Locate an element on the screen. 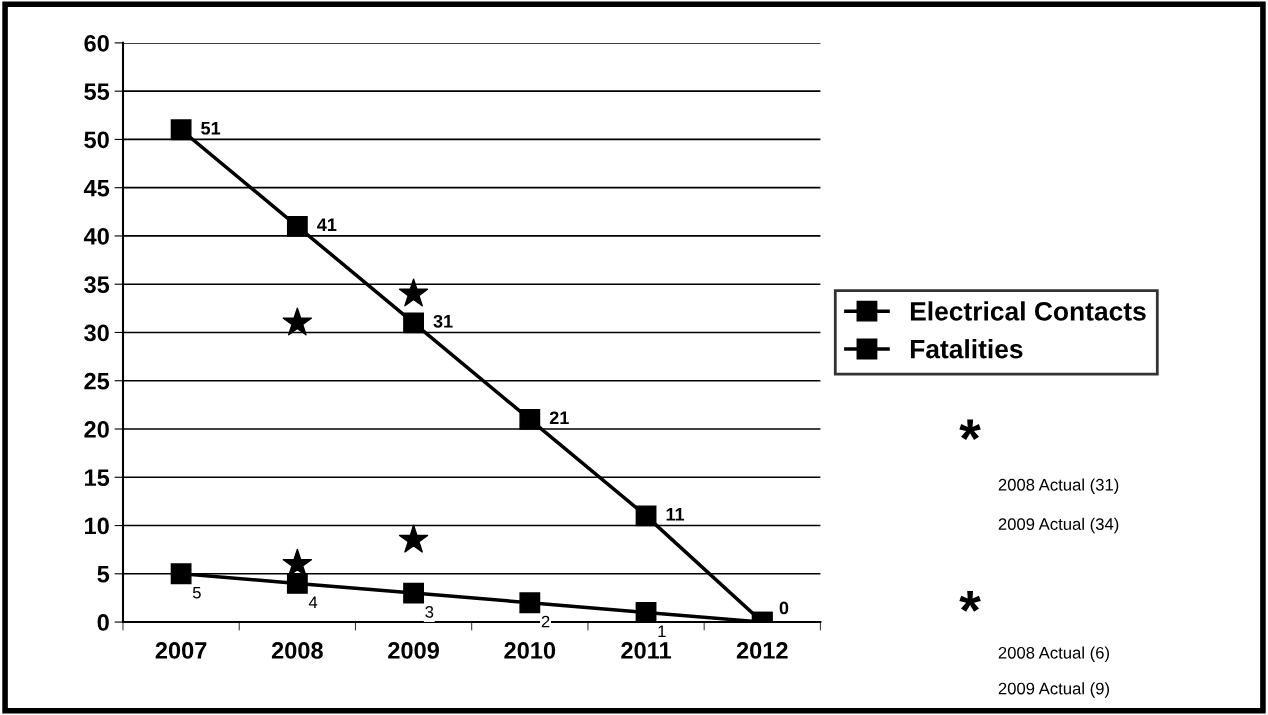  y-tick-label: 35 is located at coordinates (97, 285).